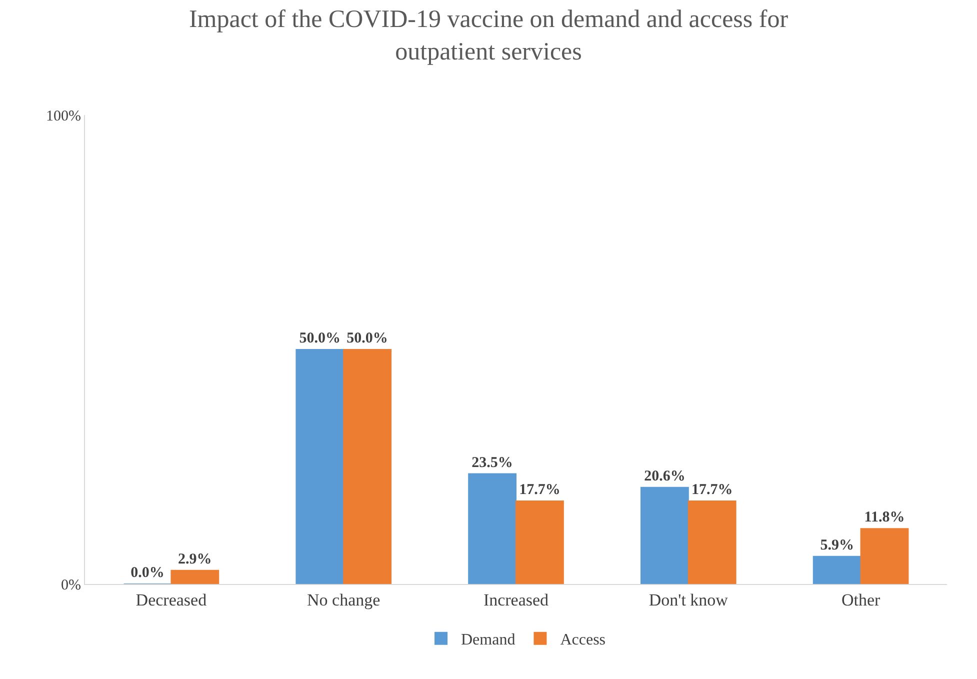  What do you see at coordinates (837, 545) in the screenshot?
I see `data-label: 5.9%` at bounding box center [837, 545].